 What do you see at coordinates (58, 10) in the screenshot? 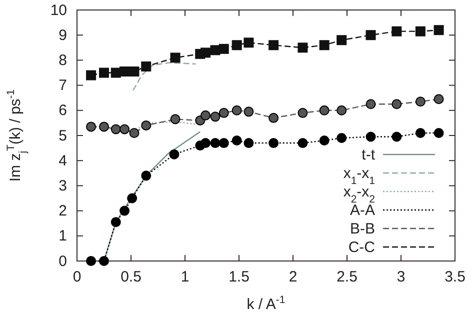
I see `y-tick-label: 10` at bounding box center [58, 10].